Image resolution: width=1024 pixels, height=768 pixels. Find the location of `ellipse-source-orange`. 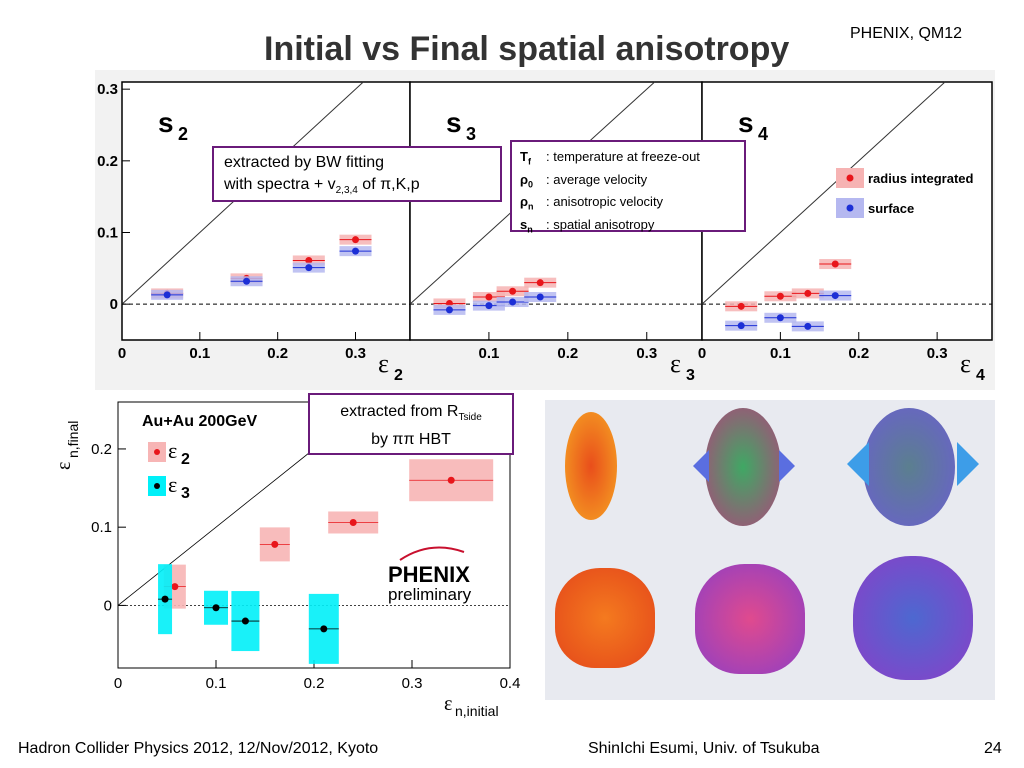

ellipse-source-orange is located at coordinates (591, 466).